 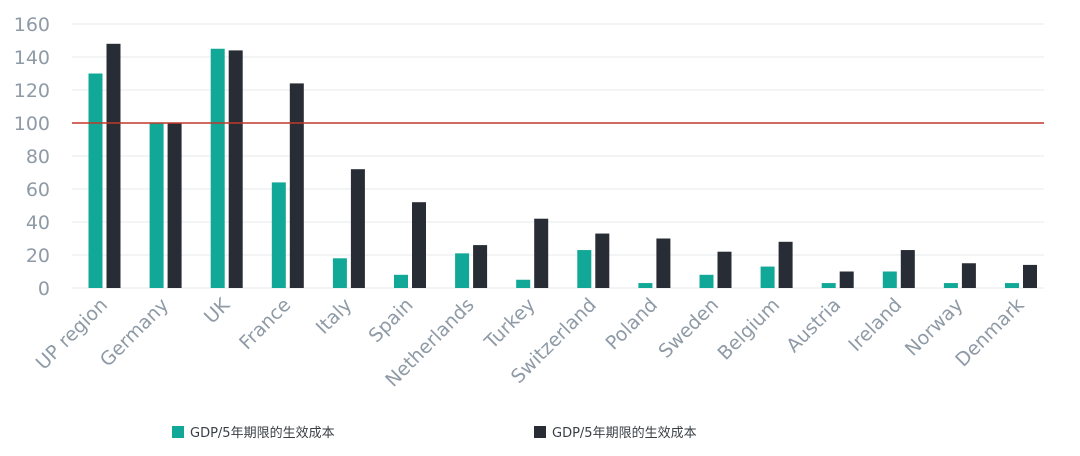 I want to click on bar-1-uk, so click(x=217, y=168).